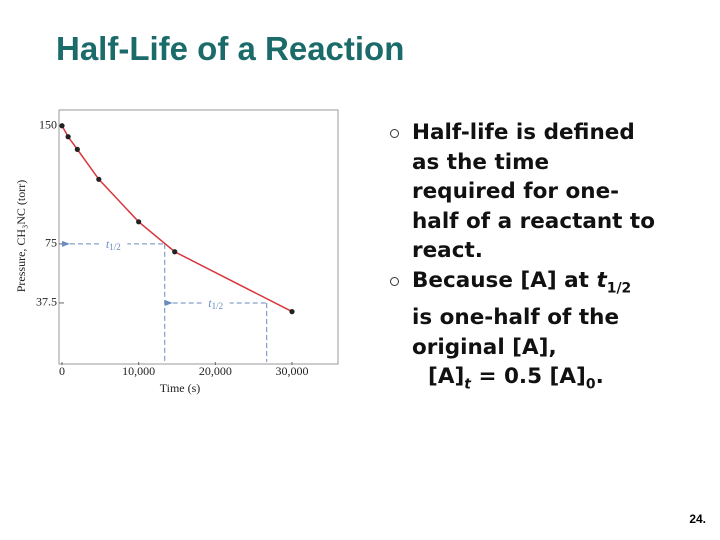  What do you see at coordinates (504, 280) in the screenshot?
I see `text-run: Because [A] at` at bounding box center [504, 280].